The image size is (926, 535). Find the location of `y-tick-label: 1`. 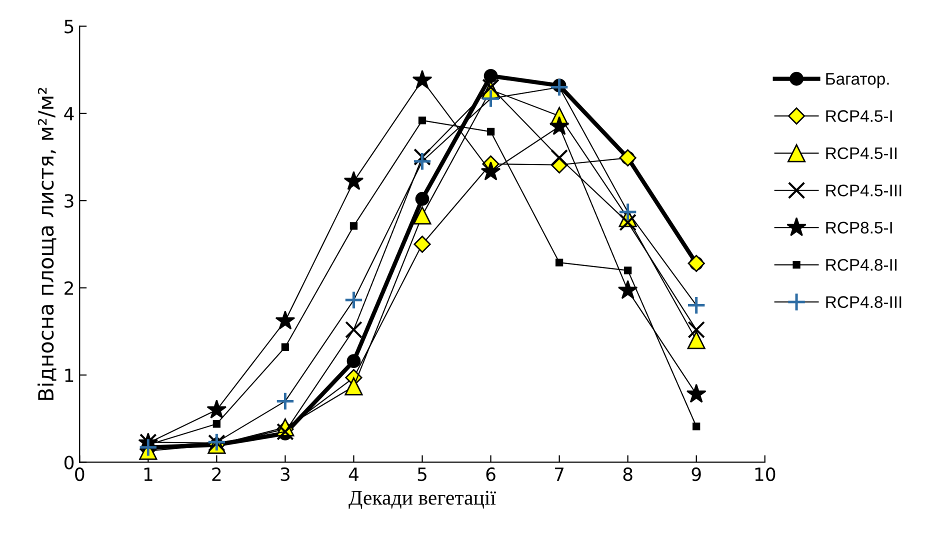

y-tick-label: 1 is located at coordinates (69, 375).